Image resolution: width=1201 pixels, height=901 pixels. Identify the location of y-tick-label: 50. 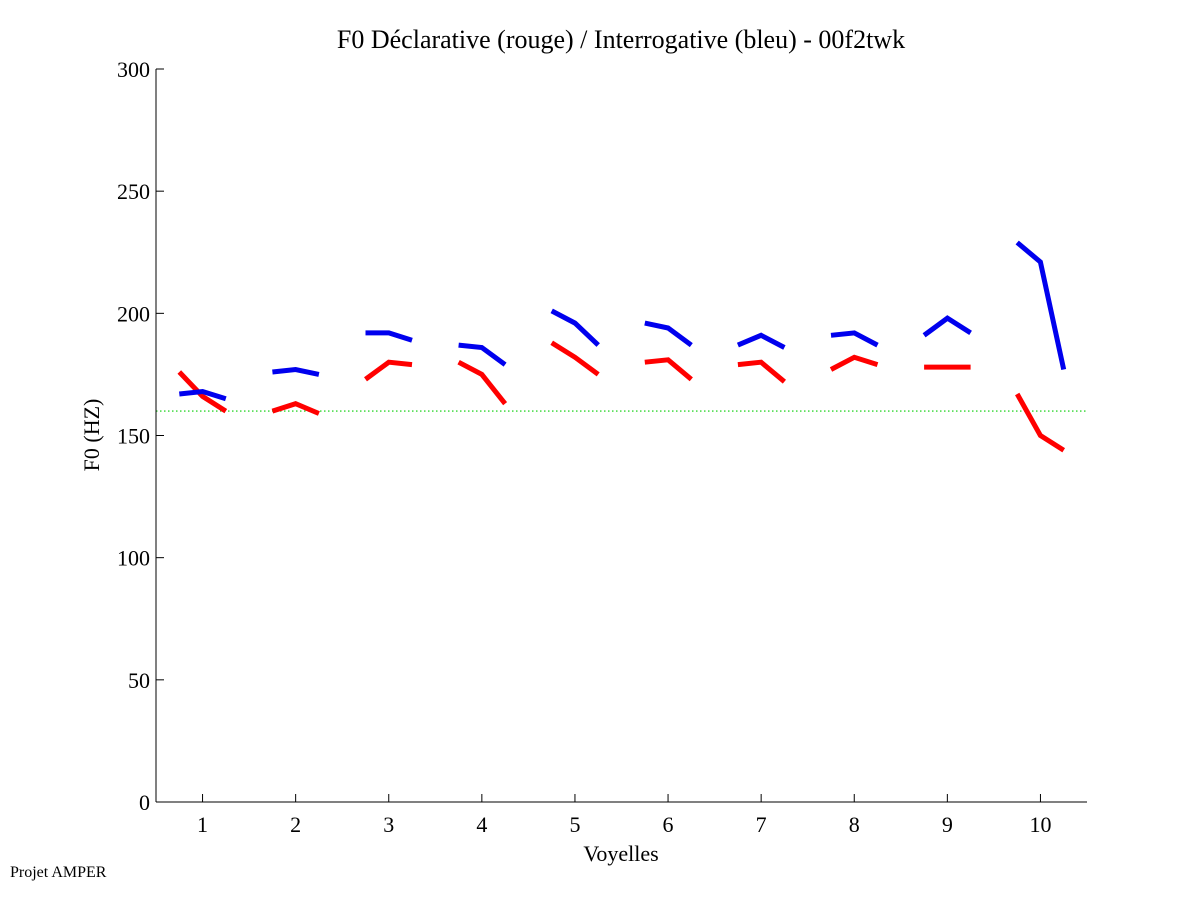
(139, 680).